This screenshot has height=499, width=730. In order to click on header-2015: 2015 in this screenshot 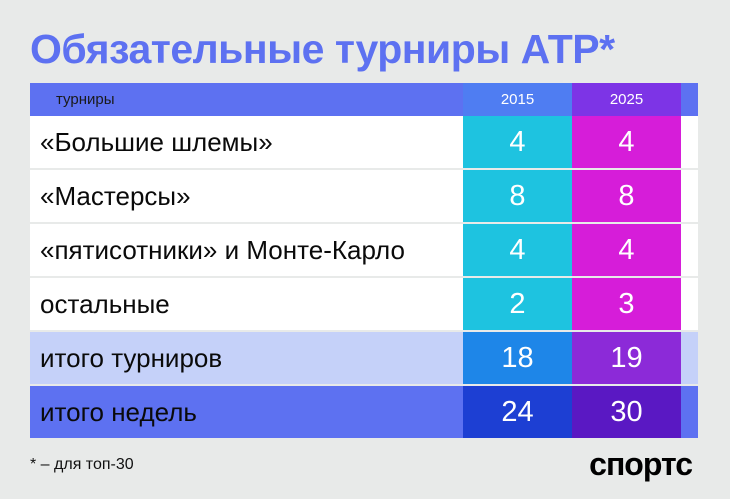, I will do `click(517, 99)`.